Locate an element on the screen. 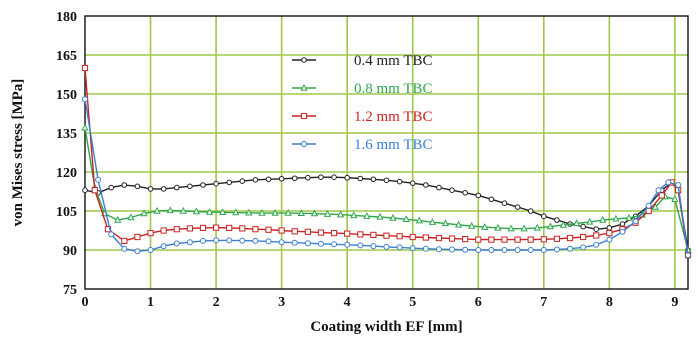  x-tick-label: 1 is located at coordinates (150, 302).